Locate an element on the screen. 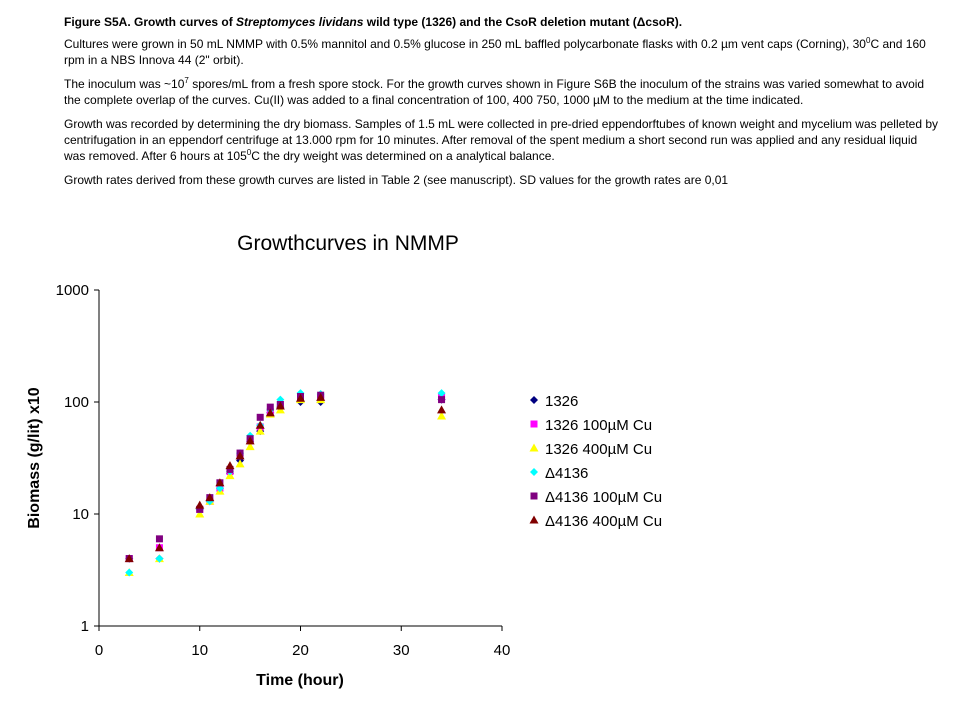 The height and width of the screenshot is (720, 960). legend-item: Δ4136 100µM Cu is located at coordinates (596, 497).